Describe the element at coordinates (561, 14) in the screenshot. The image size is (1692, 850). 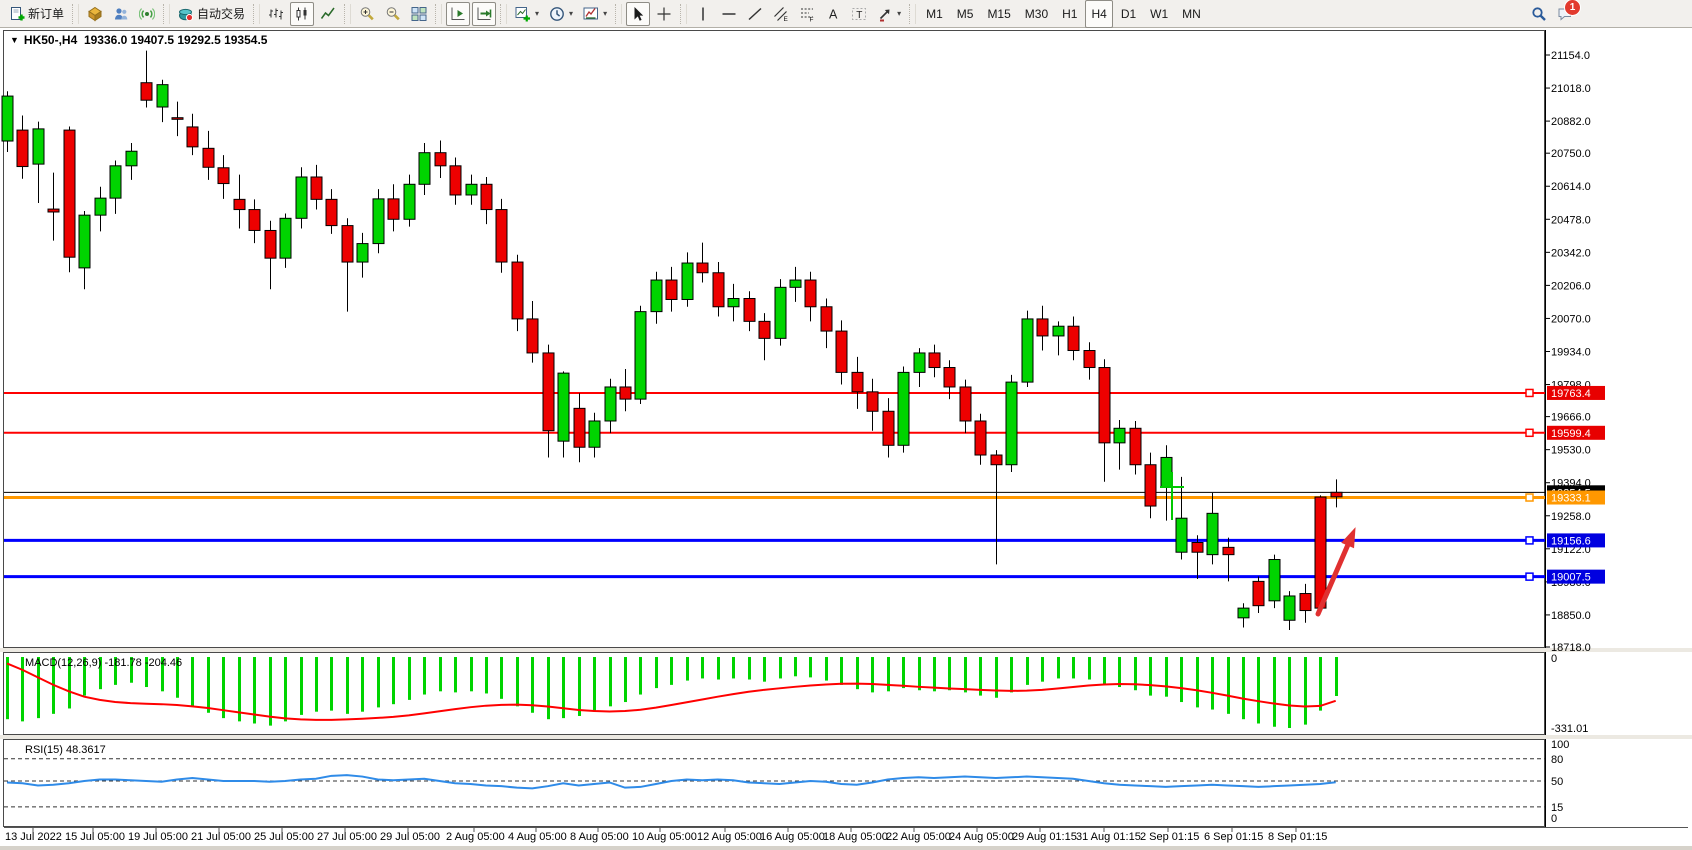
I see `period-menu-button: ▾` at that location.